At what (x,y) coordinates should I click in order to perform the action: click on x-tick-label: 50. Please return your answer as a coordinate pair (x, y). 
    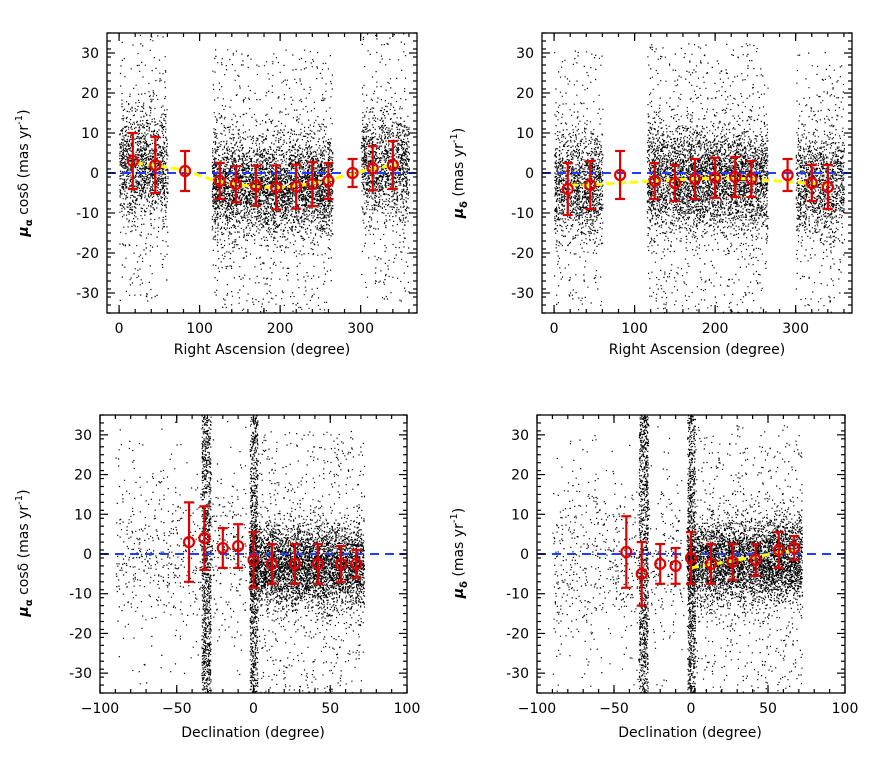
    Looking at the image, I should click on (768, 709).